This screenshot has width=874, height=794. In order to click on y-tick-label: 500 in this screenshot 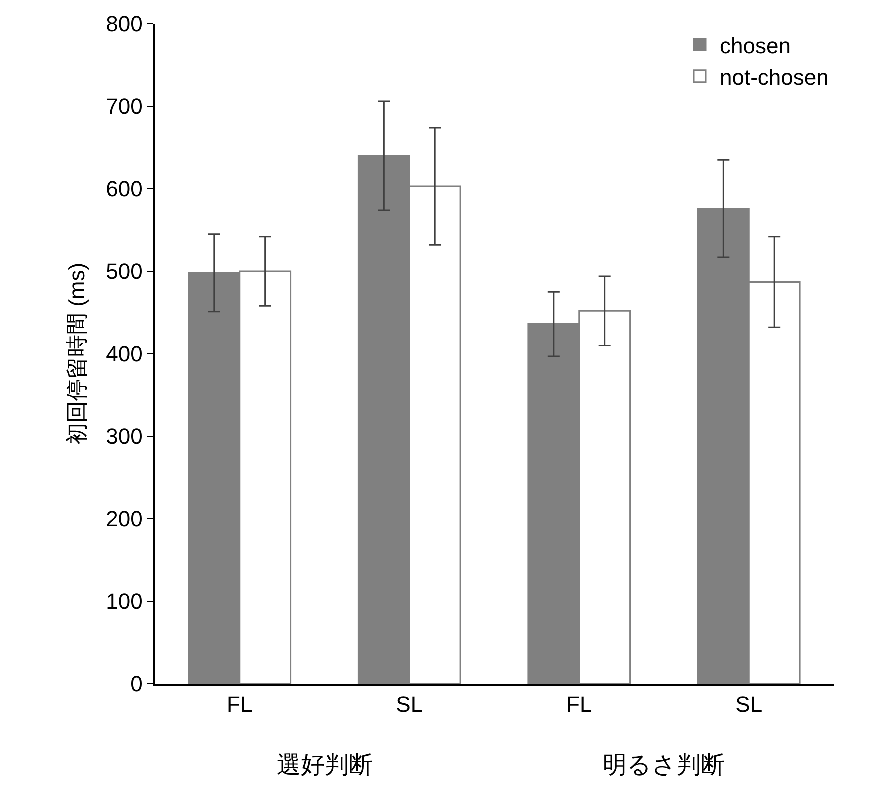, I will do `click(124, 271)`.